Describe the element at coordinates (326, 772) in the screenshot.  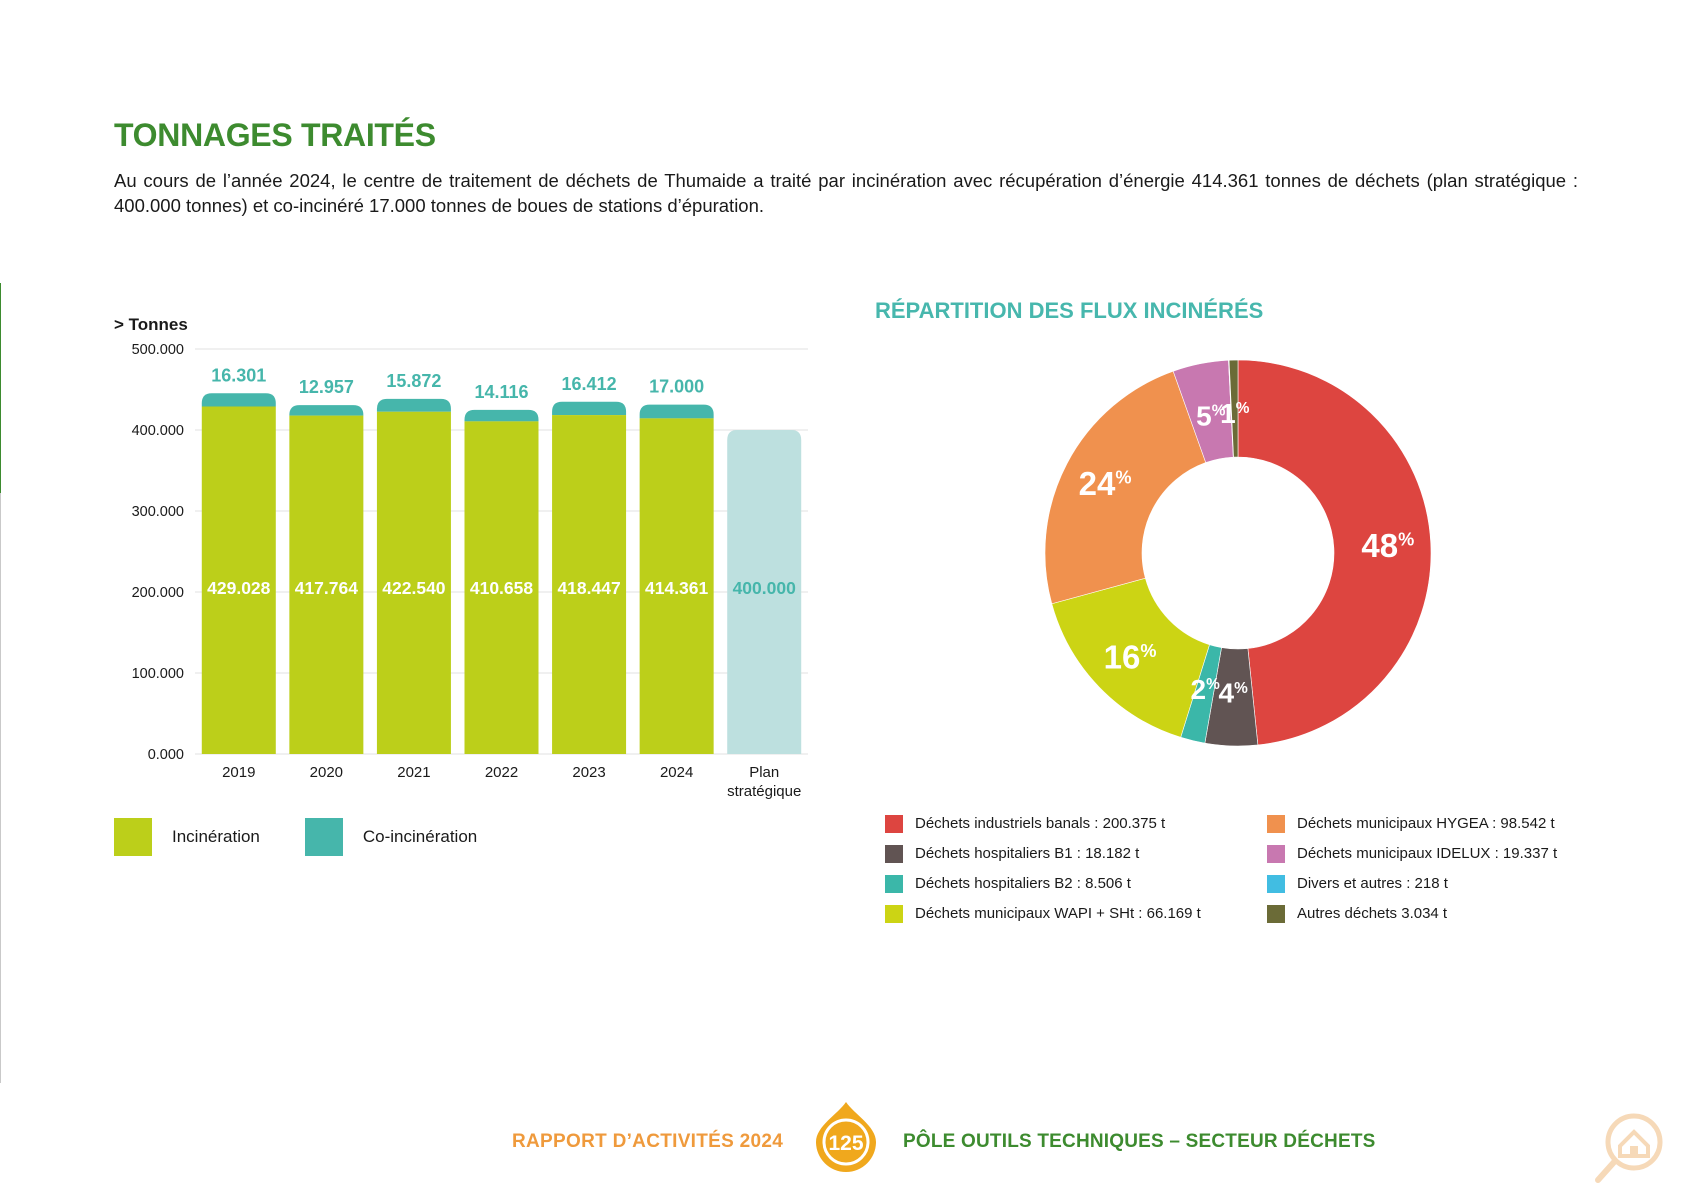
I see `x-tick-label: 2020` at that location.